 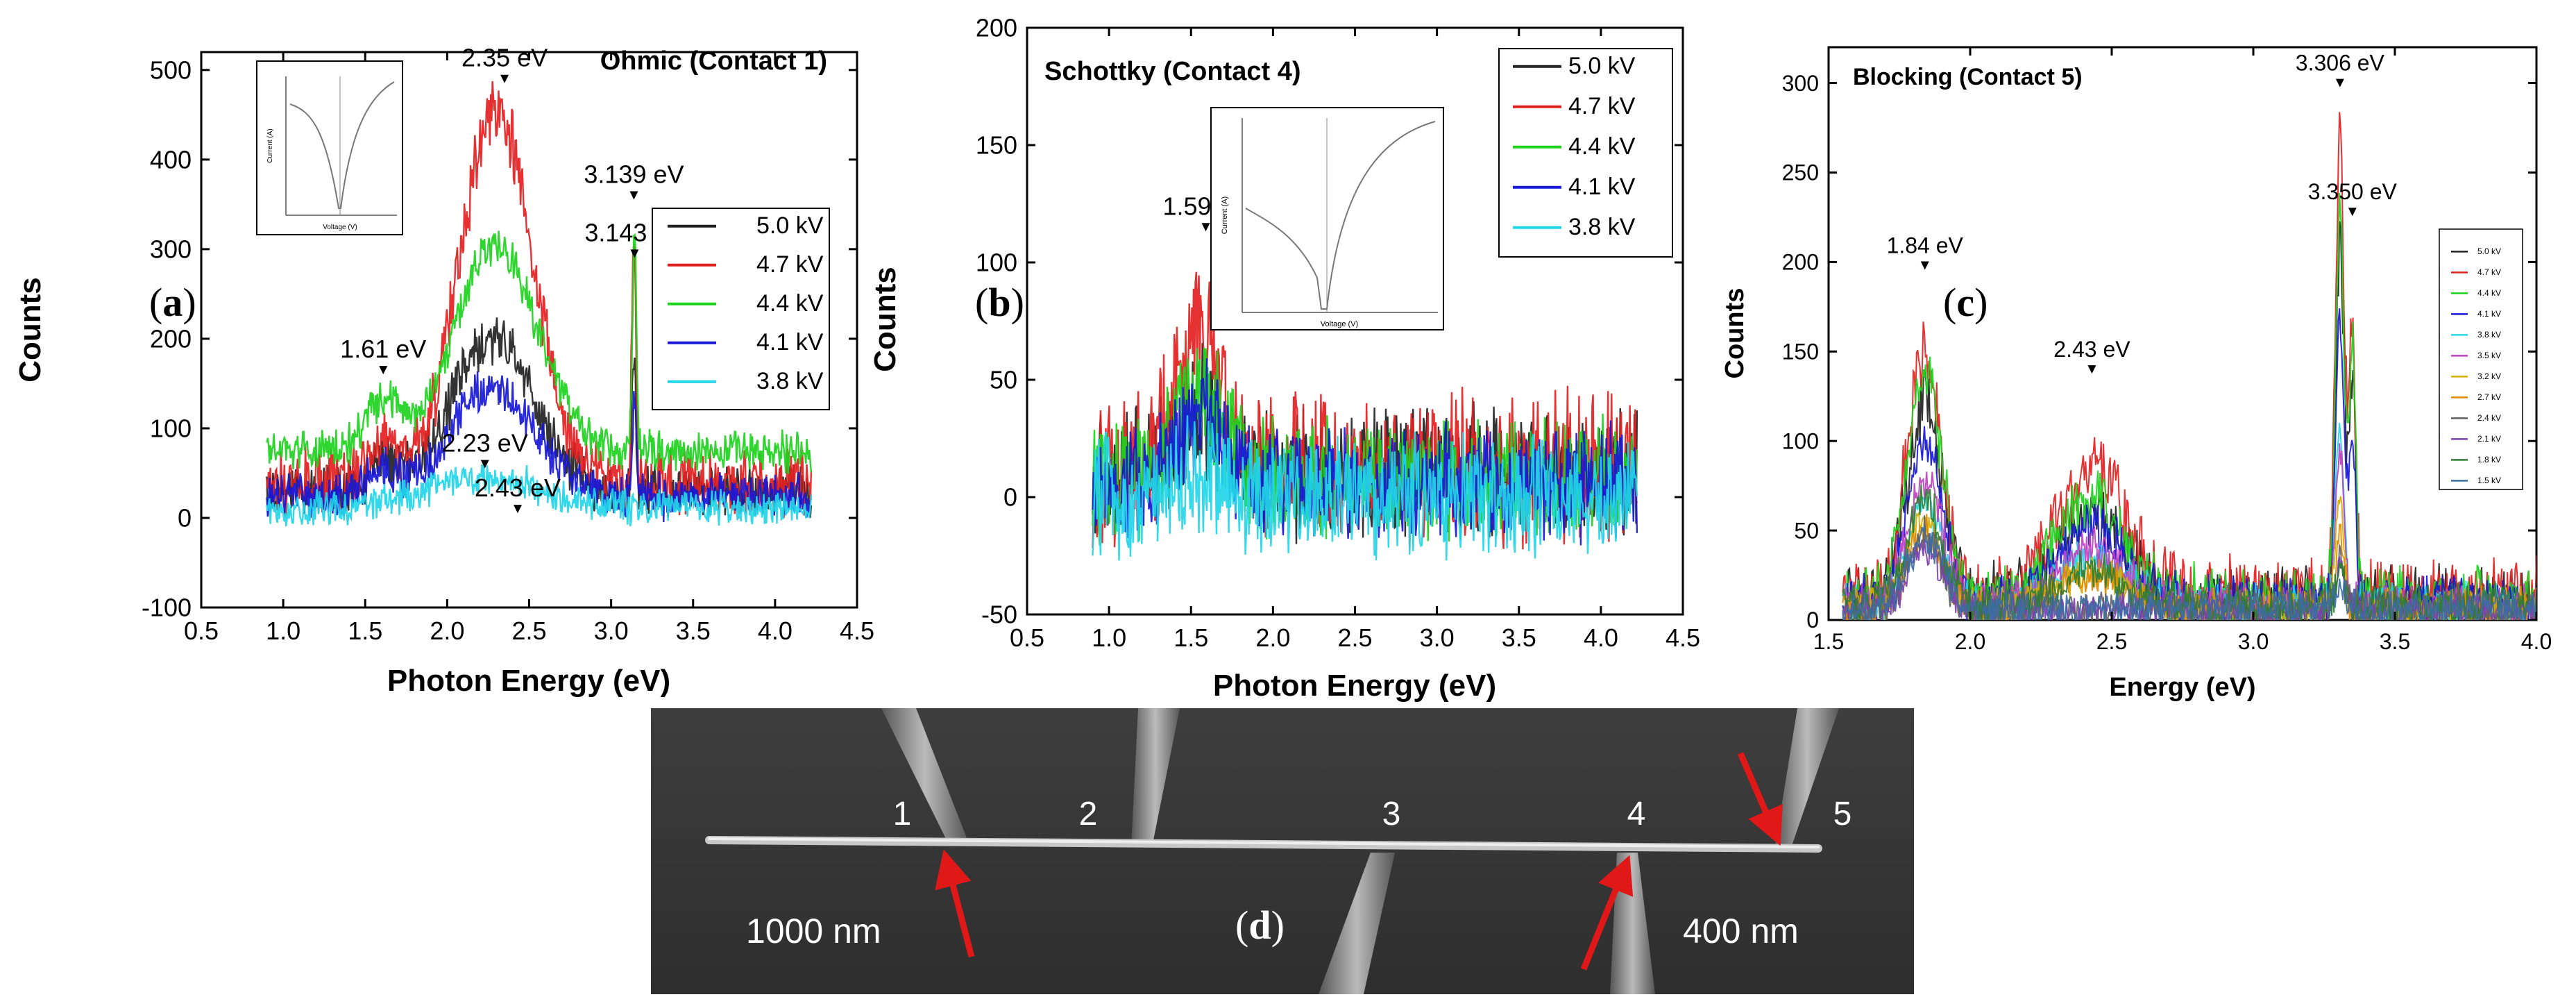 I want to click on legend-label: 1.5 kV, so click(x=2489, y=480).